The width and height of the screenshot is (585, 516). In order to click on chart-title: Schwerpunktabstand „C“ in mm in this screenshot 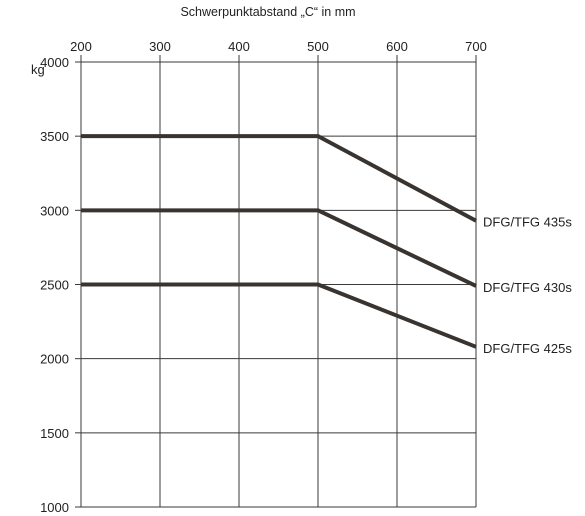, I will do `click(267, 12)`.